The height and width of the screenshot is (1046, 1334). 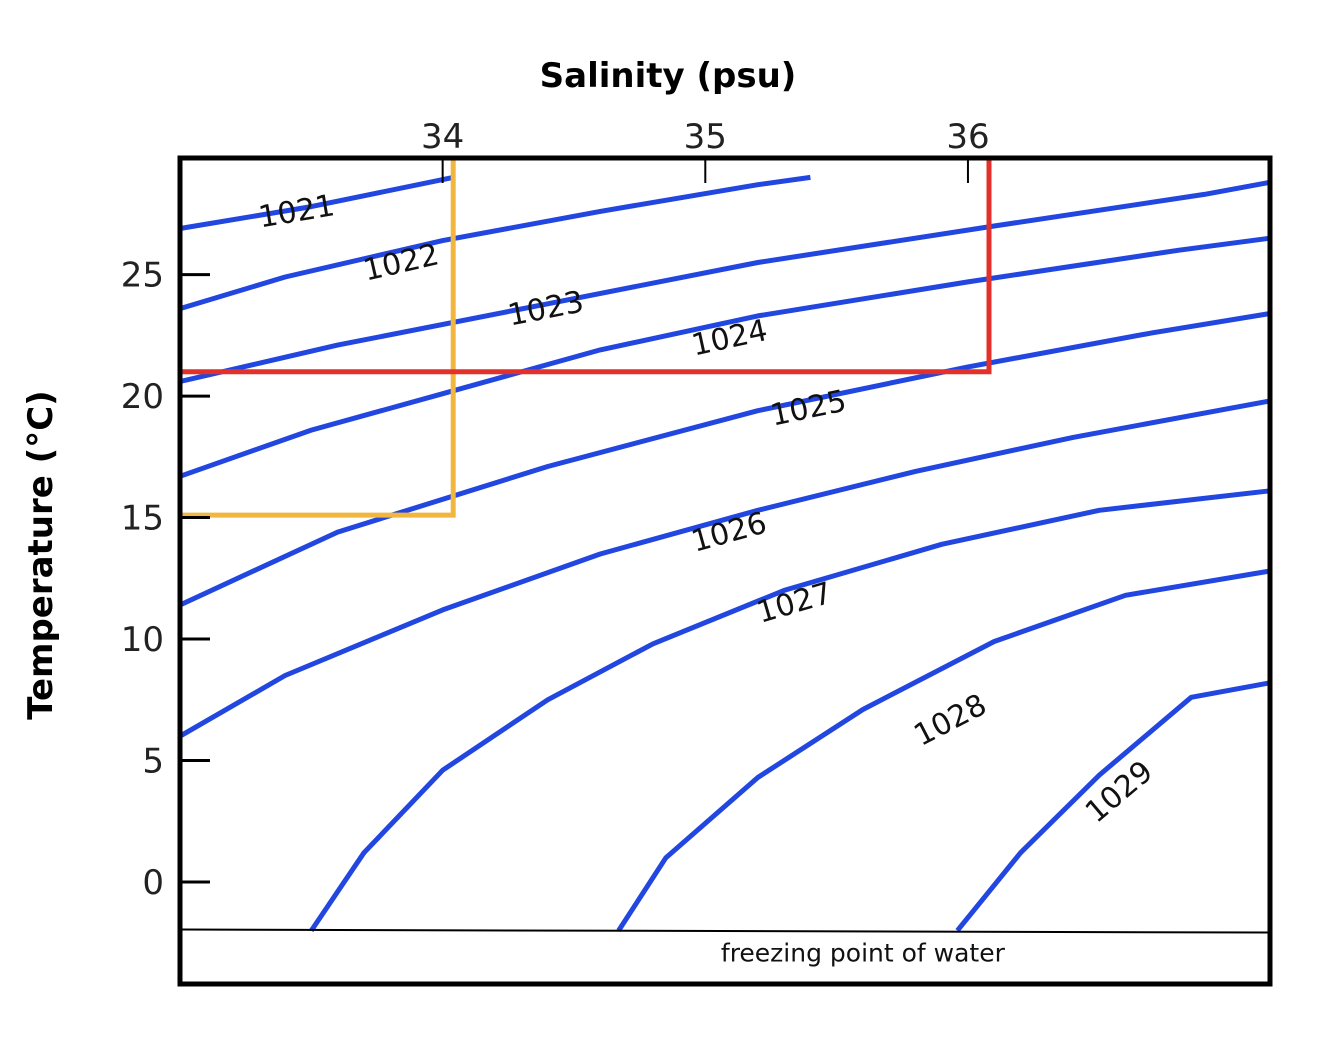 I want to click on x-tick-label-36: 36, so click(x=967, y=137).